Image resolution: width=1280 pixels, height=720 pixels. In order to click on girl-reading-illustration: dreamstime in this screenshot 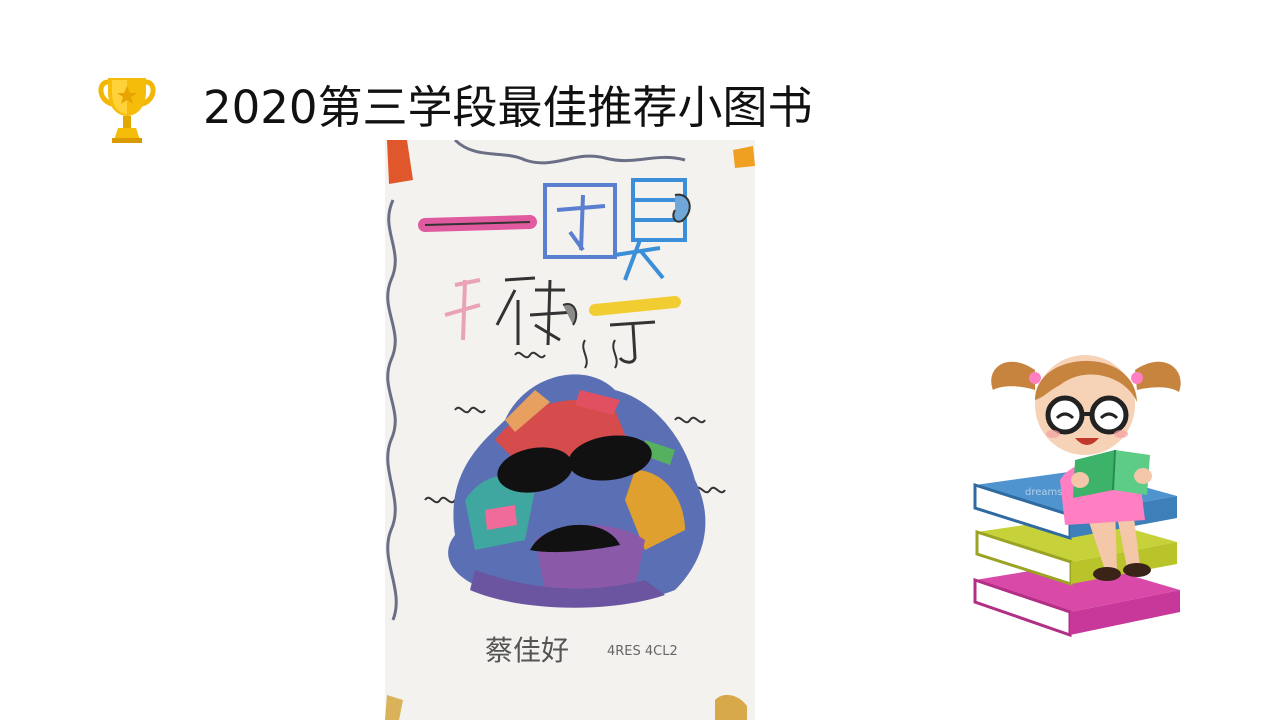, I will do `click(1080, 500)`.